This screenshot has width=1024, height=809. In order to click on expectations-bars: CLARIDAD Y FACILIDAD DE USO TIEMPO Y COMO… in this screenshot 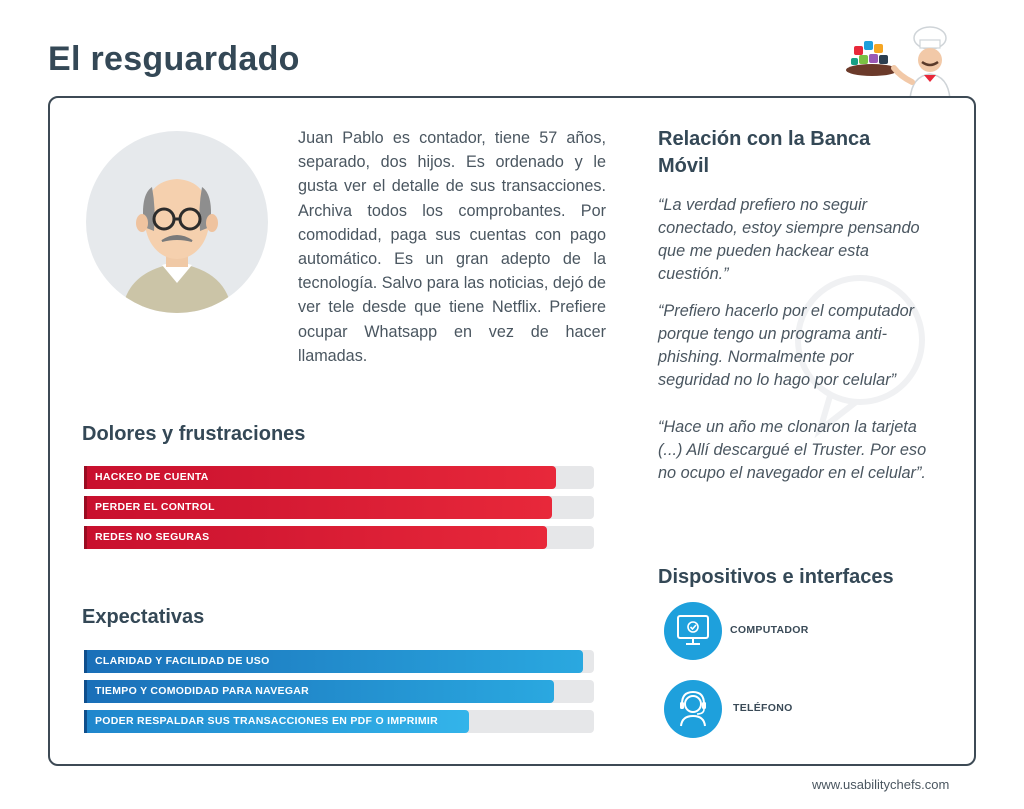, I will do `click(339, 695)`.